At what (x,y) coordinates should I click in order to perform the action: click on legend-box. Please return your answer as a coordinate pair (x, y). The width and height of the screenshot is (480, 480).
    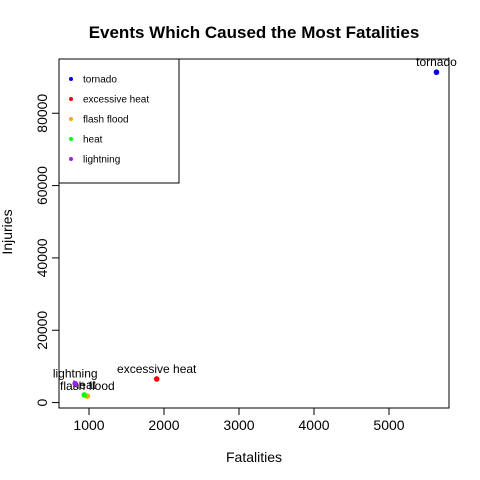
    Looking at the image, I should click on (119, 121).